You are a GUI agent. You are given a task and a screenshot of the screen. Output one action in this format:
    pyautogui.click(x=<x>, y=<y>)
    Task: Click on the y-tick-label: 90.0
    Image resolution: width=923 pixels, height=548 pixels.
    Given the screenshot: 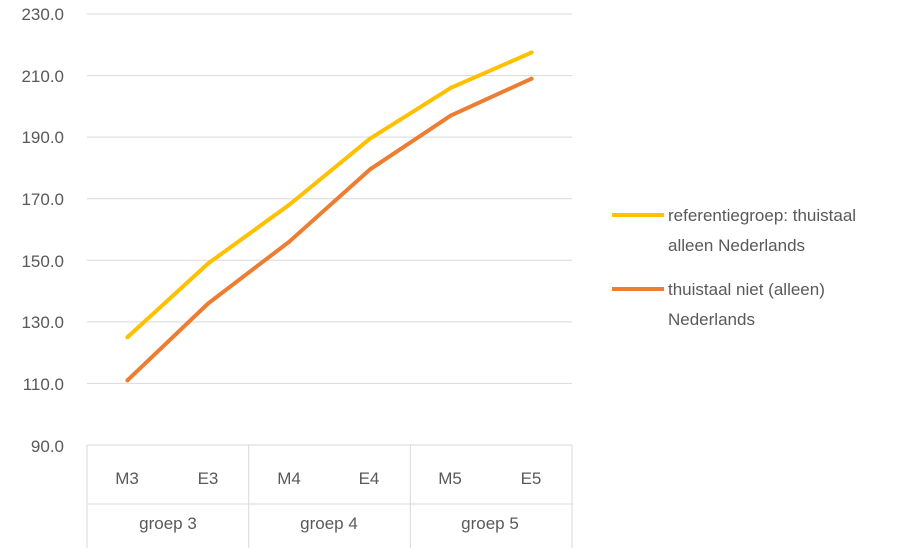 What is the action you would take?
    pyautogui.click(x=47, y=446)
    